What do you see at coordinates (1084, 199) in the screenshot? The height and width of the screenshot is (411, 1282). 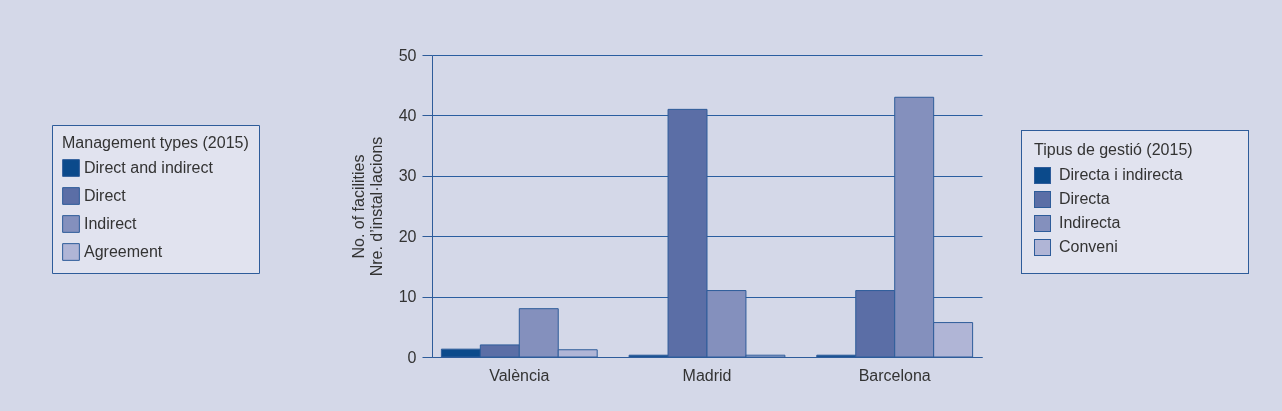 I see `text: Directa` at bounding box center [1084, 199].